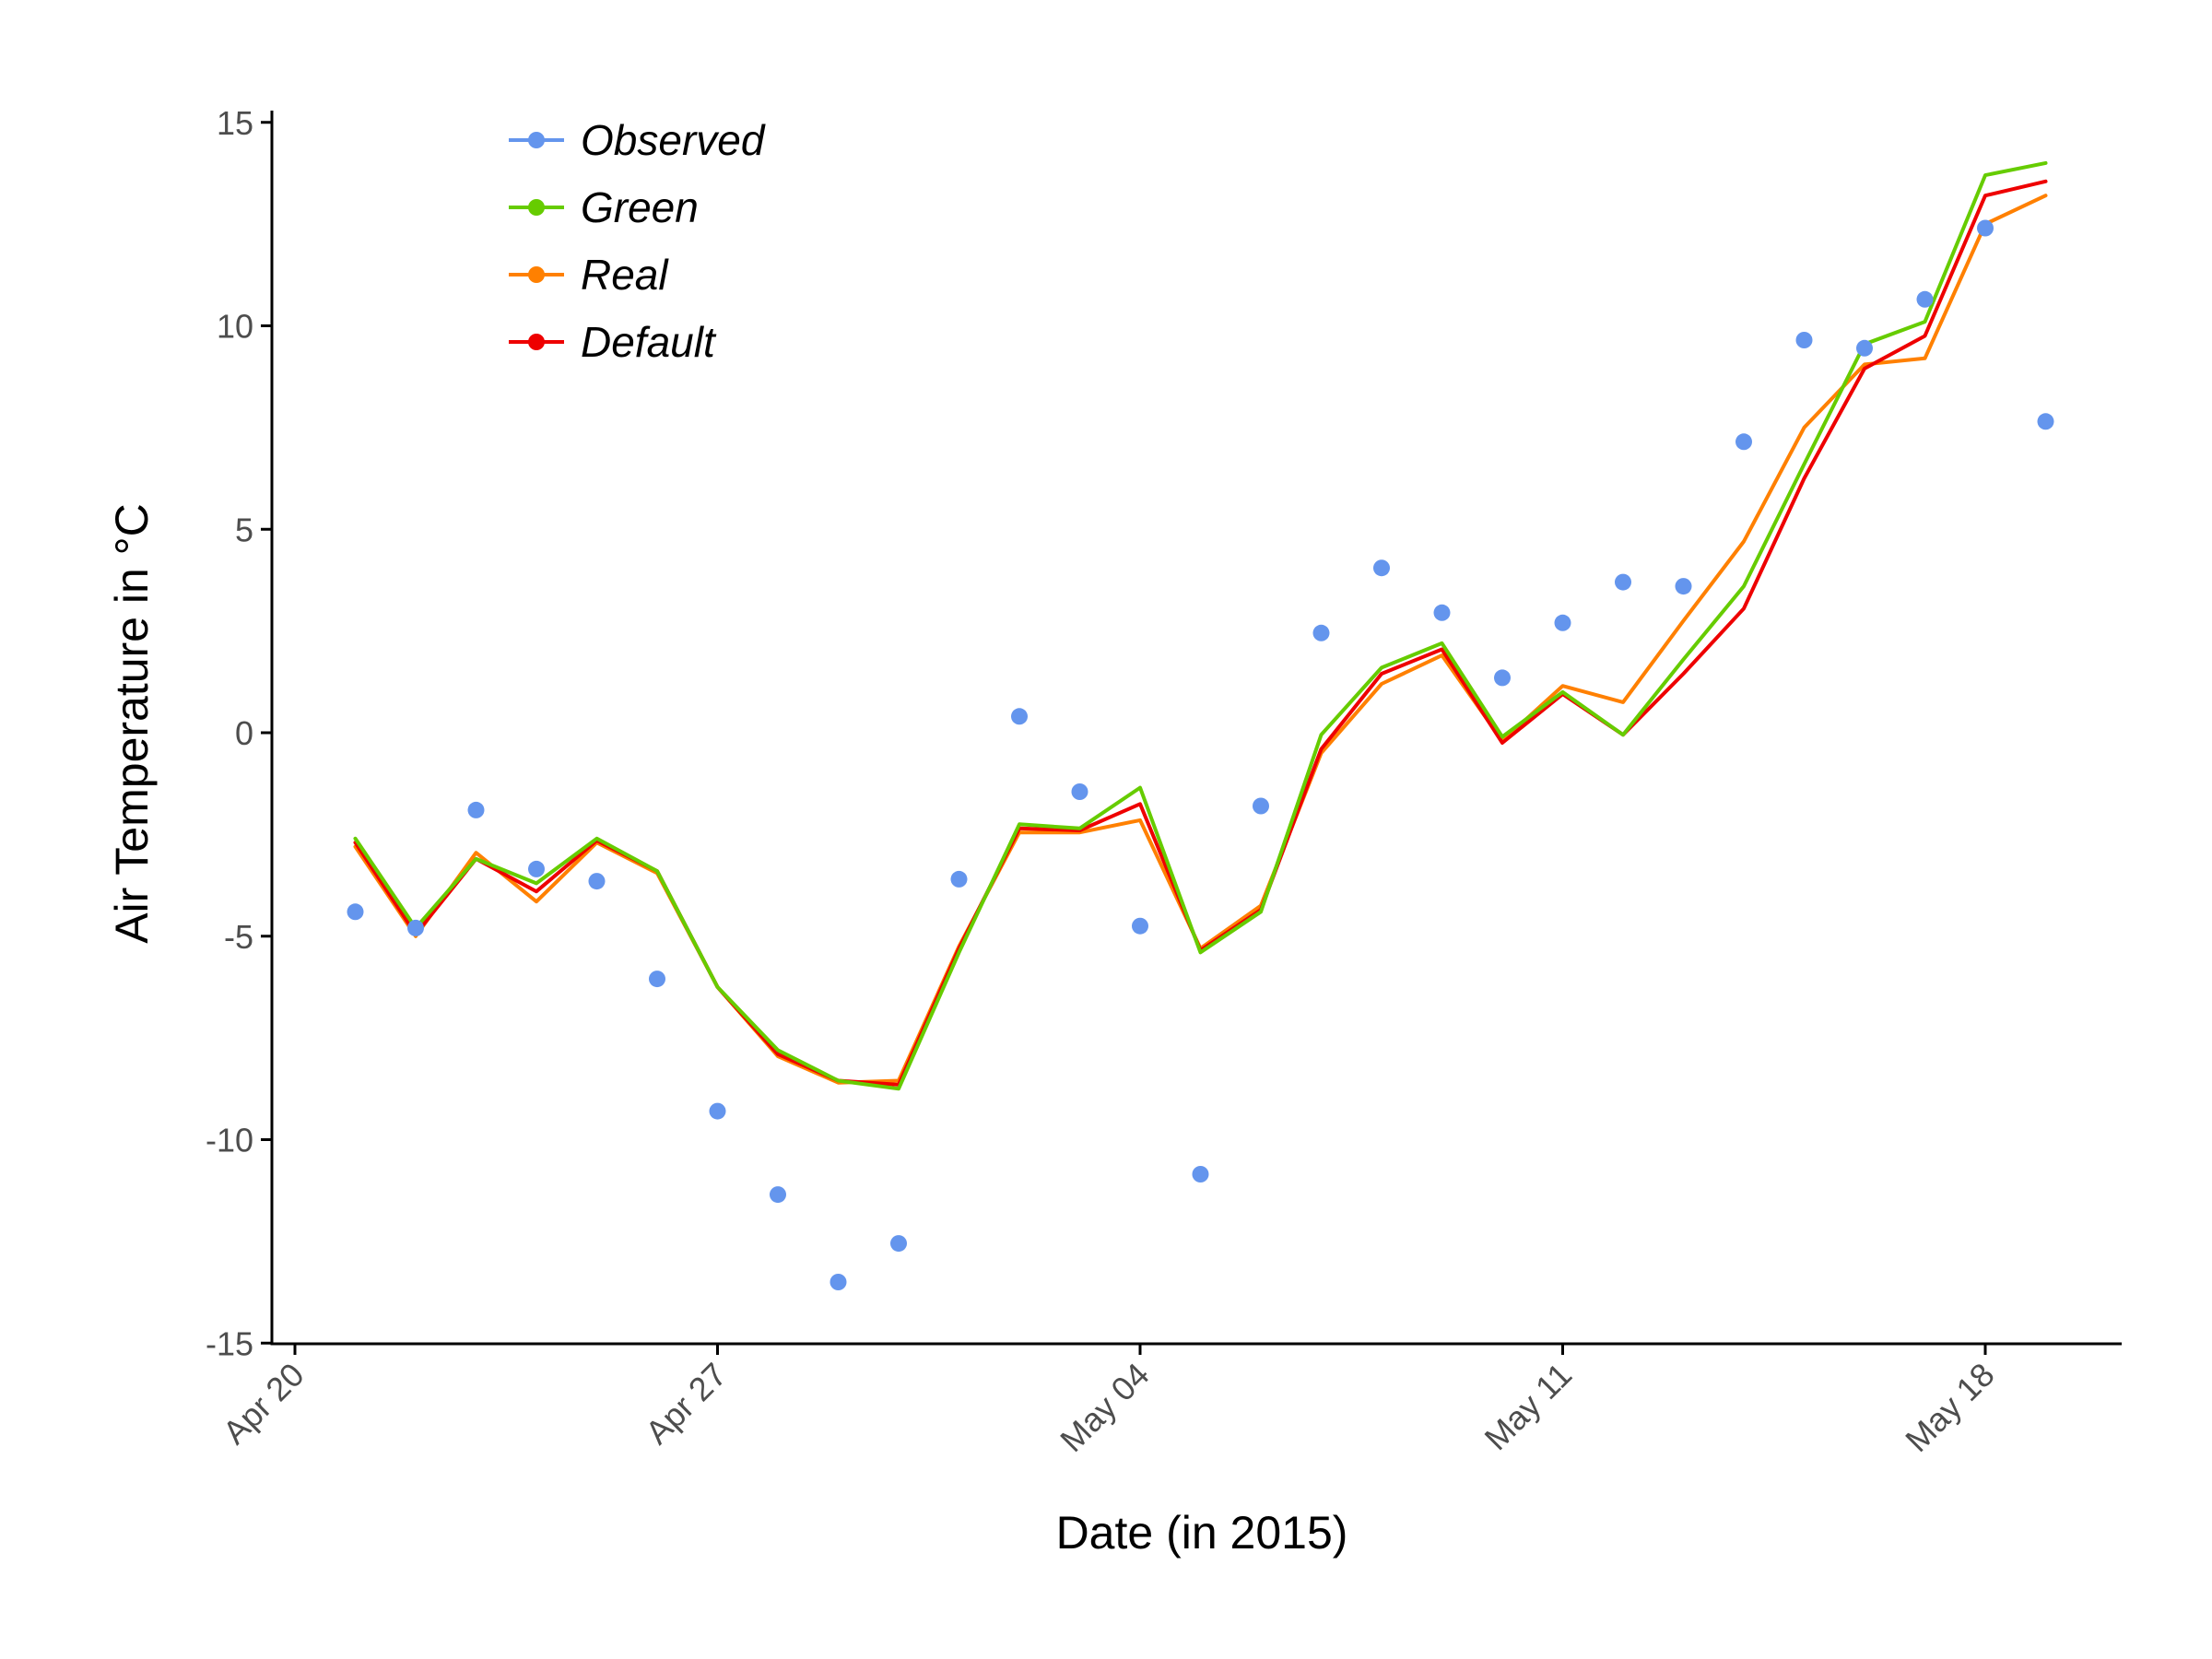 Image resolution: width=2212 pixels, height=1659 pixels. What do you see at coordinates (229, 1140) in the screenshot?
I see `y-tick-label: -10` at bounding box center [229, 1140].